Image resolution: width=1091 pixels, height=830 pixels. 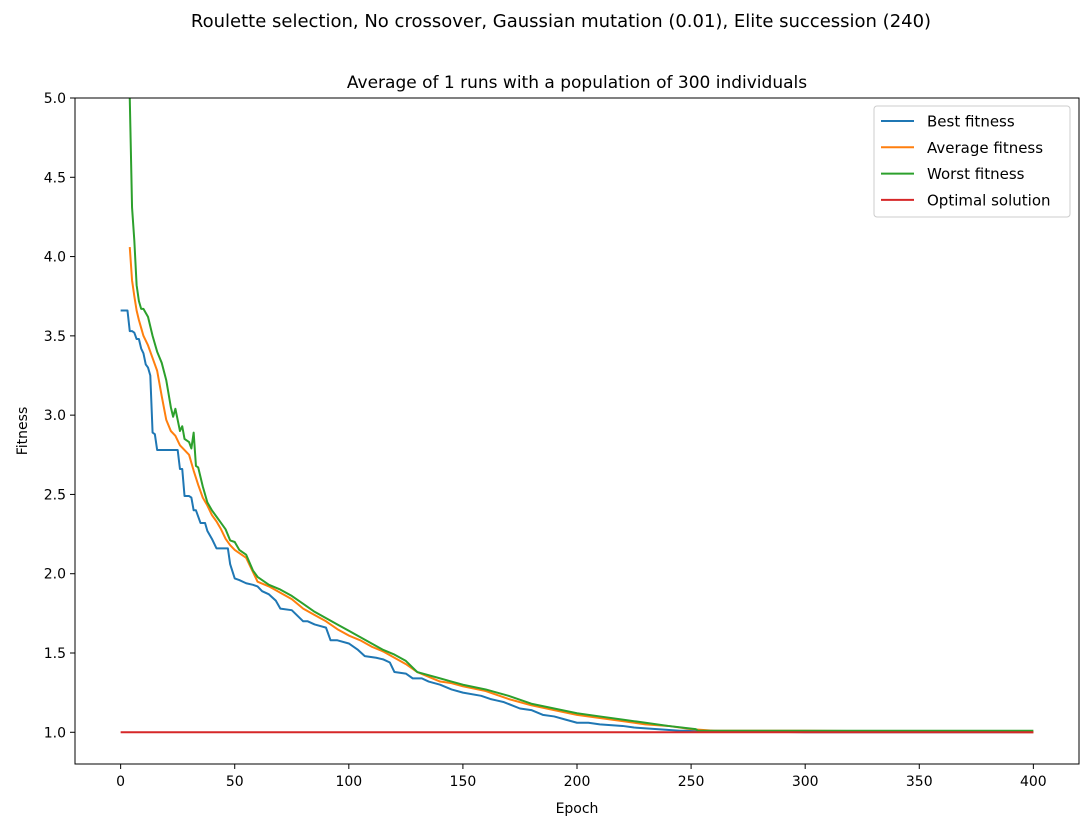 I want to click on x-tick-label: 150, so click(x=463, y=782).